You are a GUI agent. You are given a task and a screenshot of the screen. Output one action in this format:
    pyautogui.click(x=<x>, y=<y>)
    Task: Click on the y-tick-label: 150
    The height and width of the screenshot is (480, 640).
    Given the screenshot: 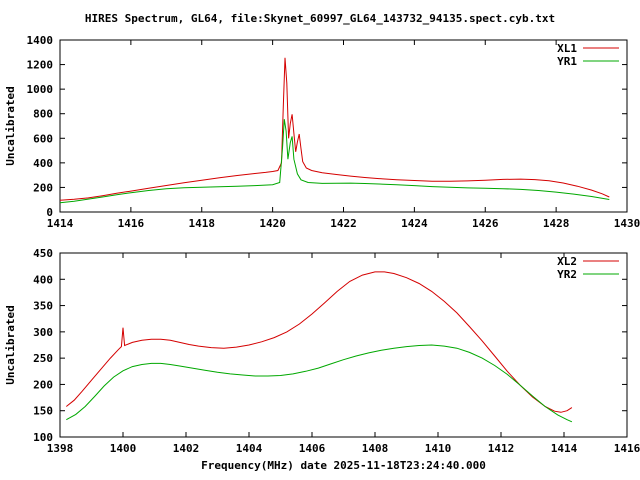 What is the action you would take?
    pyautogui.click(x=43, y=411)
    